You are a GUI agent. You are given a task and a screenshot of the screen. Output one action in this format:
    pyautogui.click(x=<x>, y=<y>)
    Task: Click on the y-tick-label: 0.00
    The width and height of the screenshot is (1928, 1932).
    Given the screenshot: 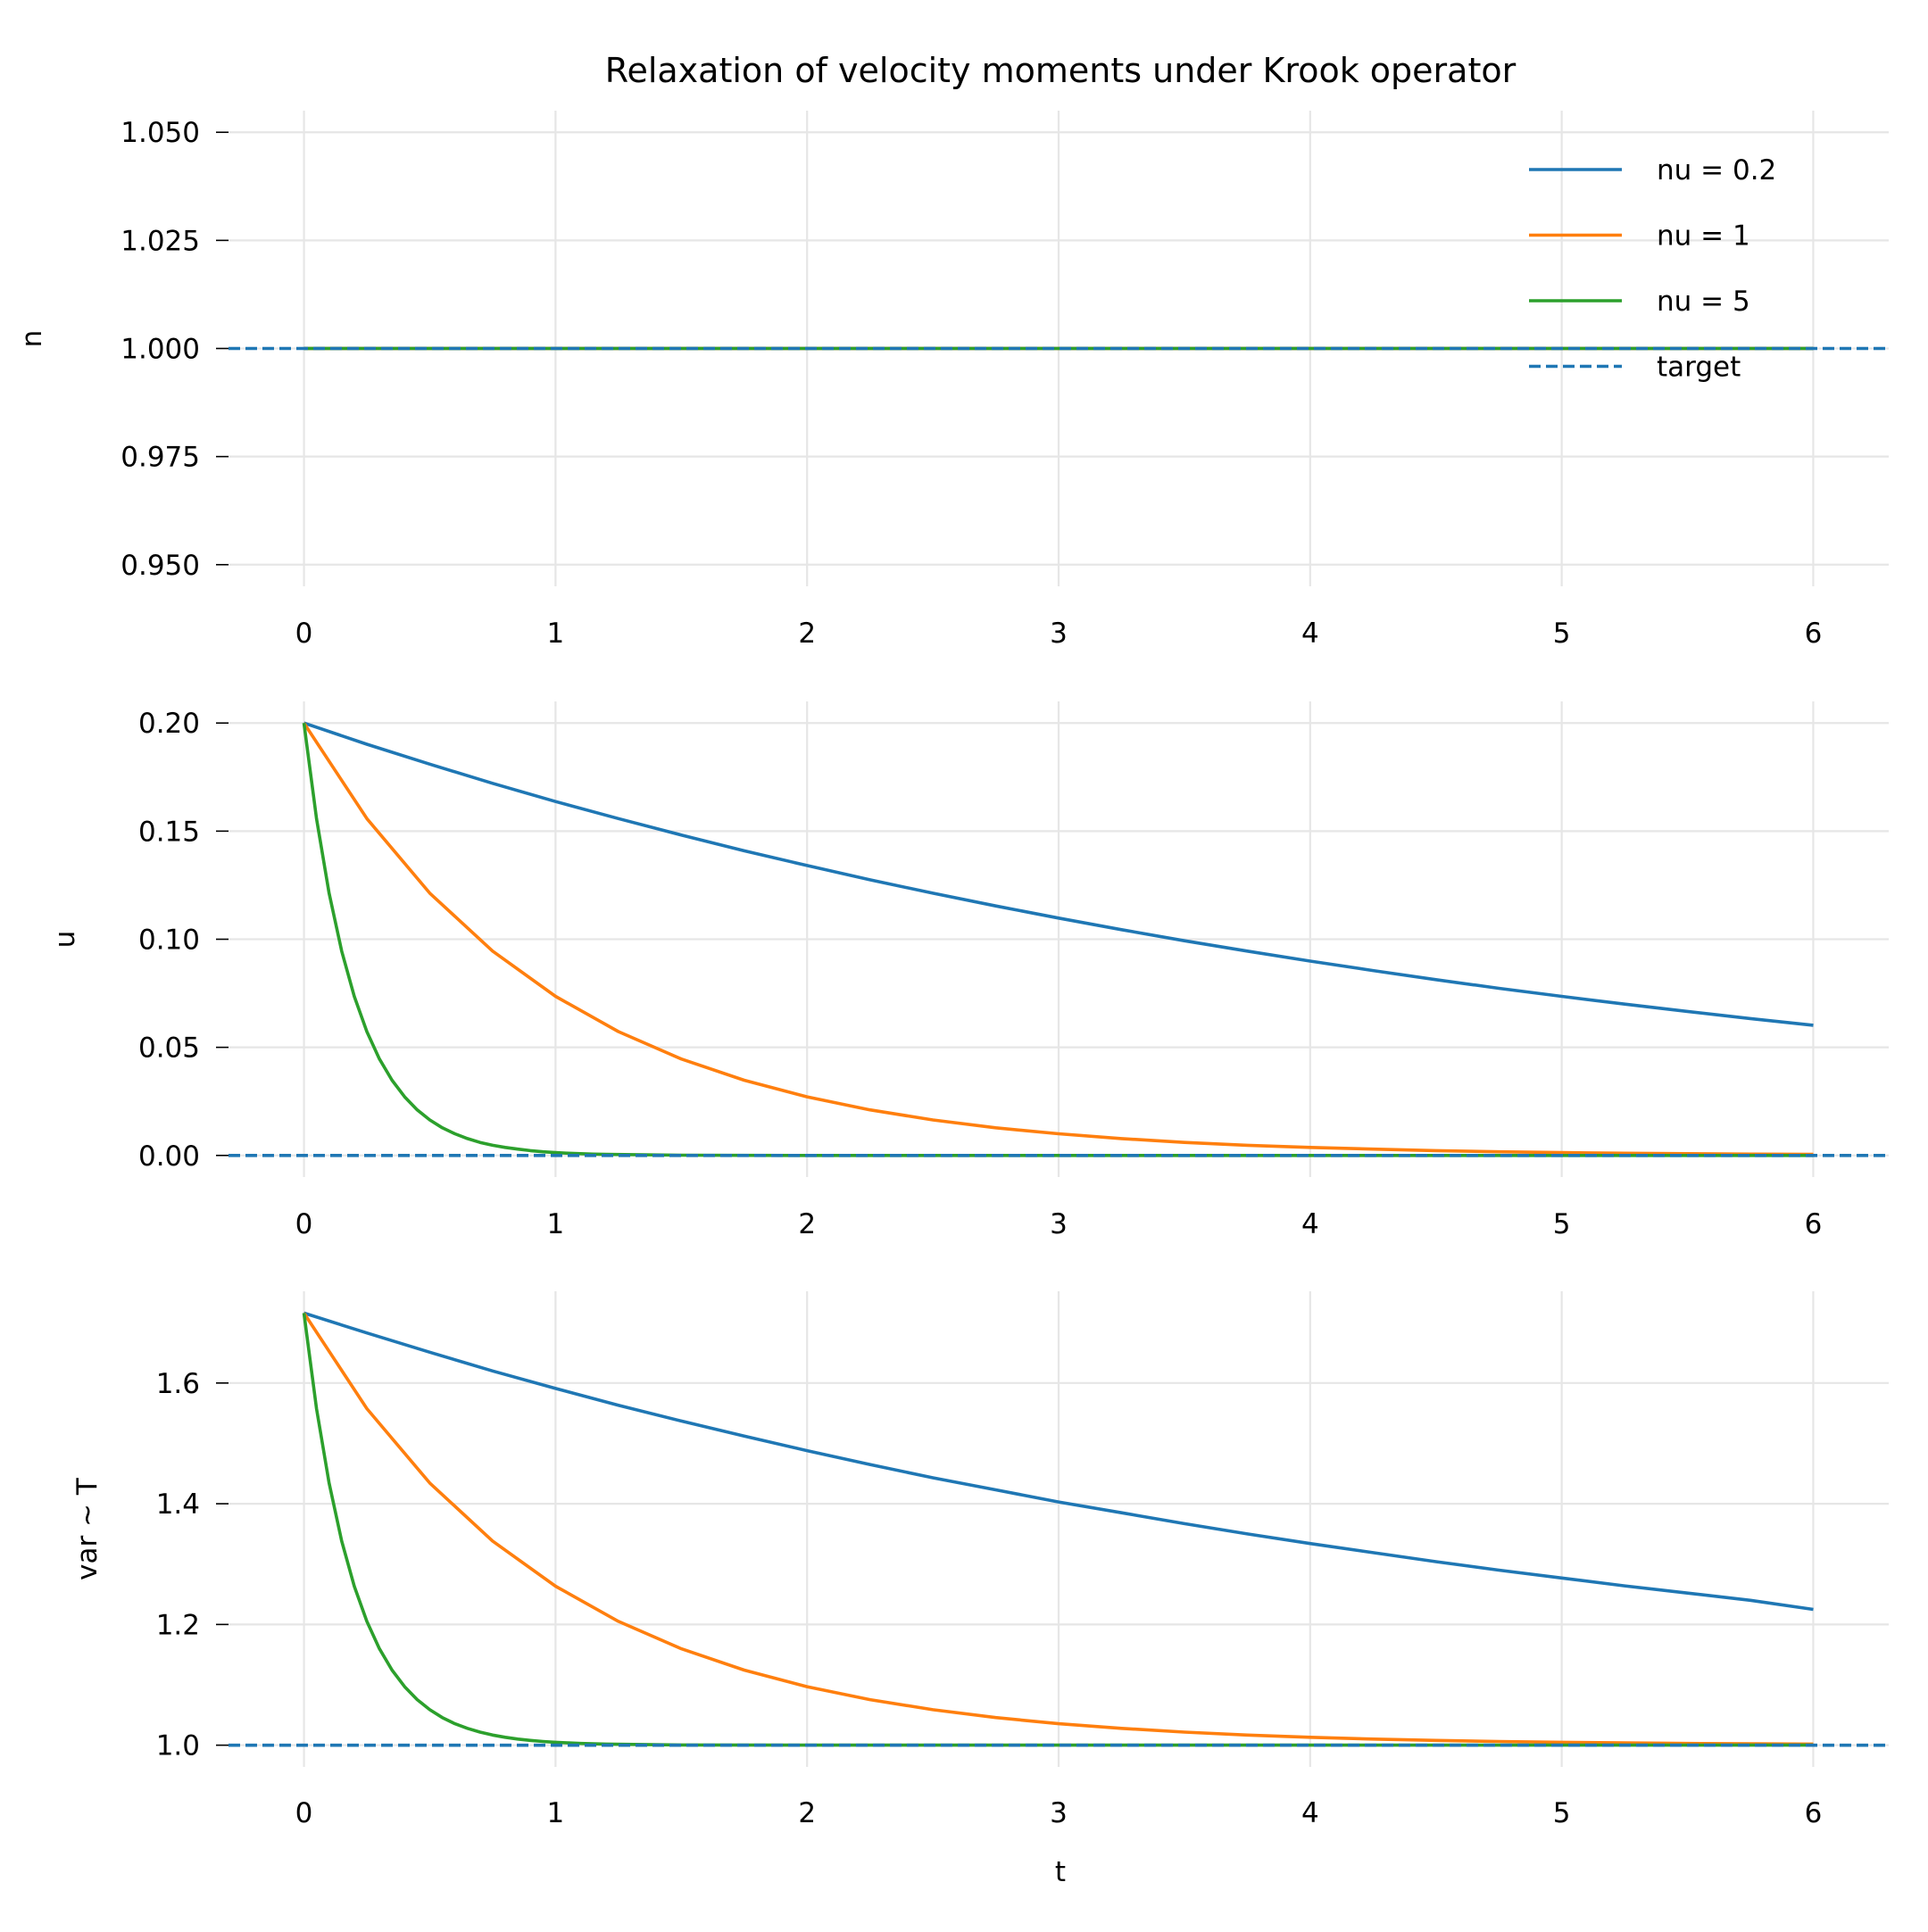 What is the action you would take?
    pyautogui.click(x=169, y=1156)
    